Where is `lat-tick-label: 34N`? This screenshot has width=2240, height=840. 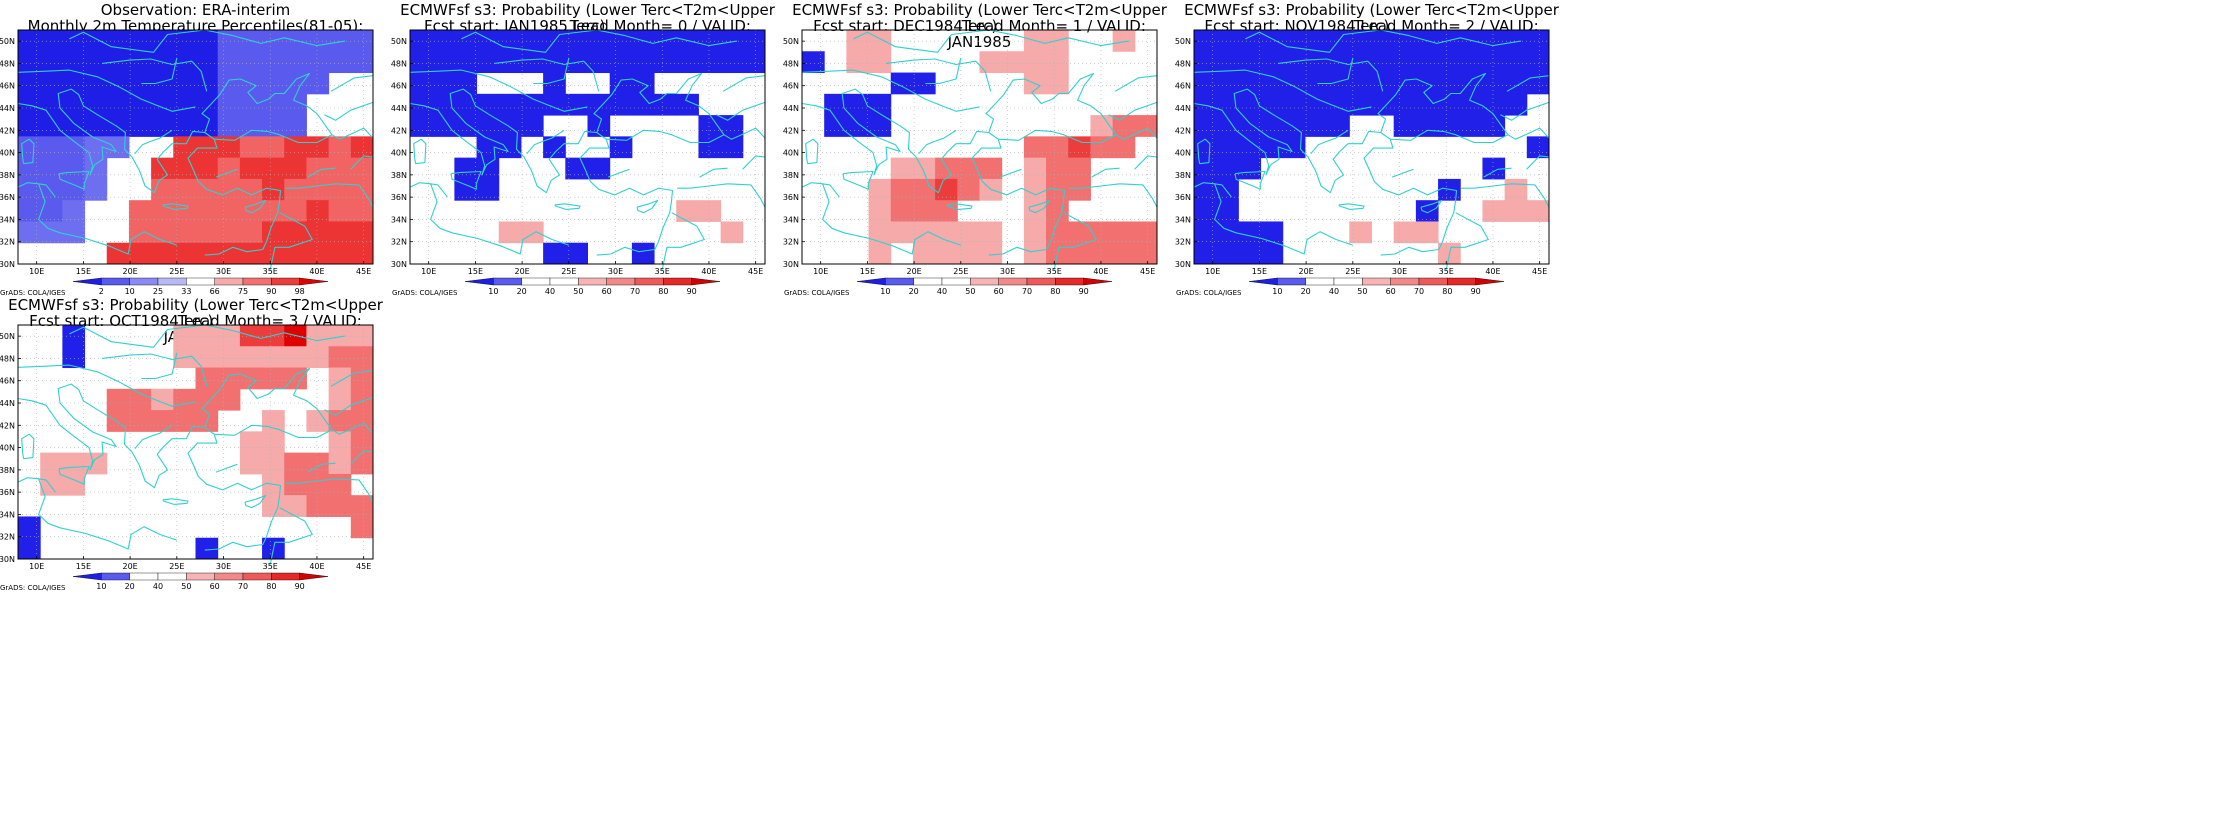
lat-tick-label: 34N is located at coordinates (791, 219).